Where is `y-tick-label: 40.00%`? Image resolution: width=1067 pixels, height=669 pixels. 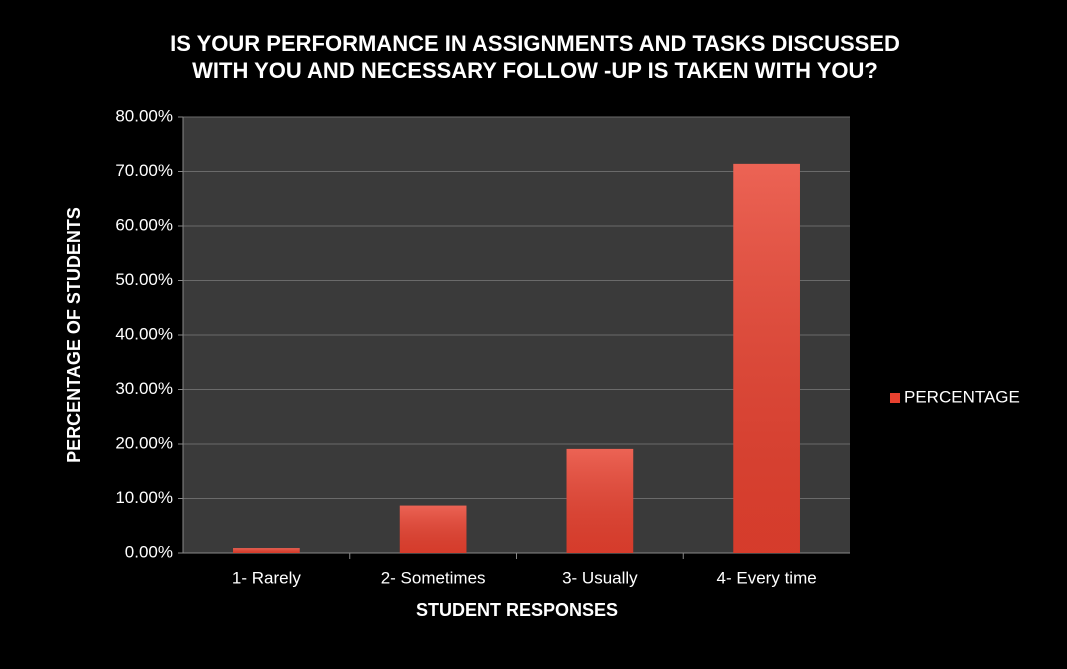
y-tick-label: 40.00% is located at coordinates (144, 333).